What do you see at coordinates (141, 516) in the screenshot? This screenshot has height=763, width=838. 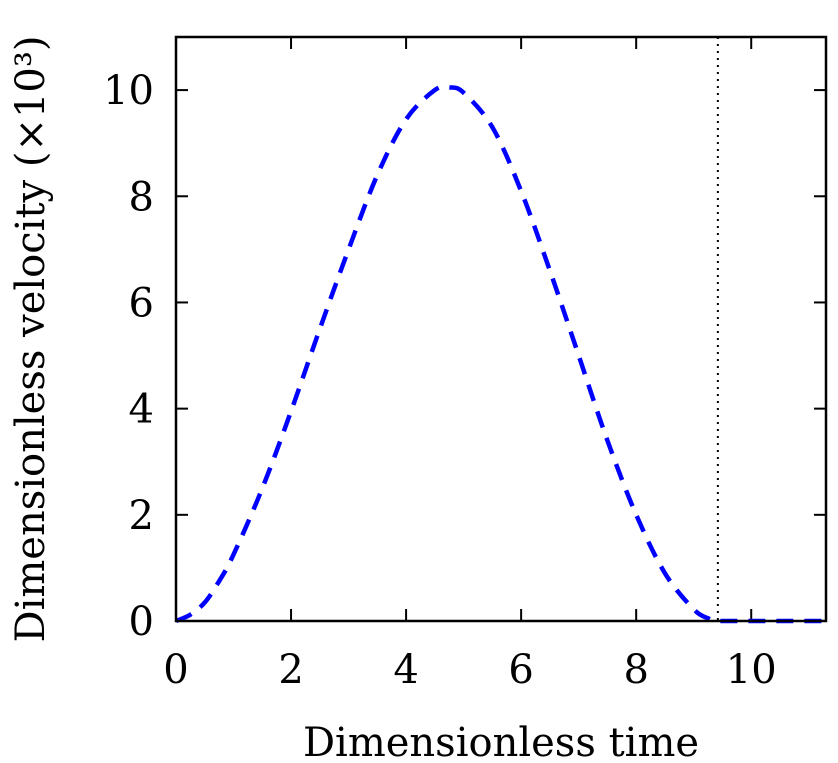 I see `y-tick-label: 2` at bounding box center [141, 516].